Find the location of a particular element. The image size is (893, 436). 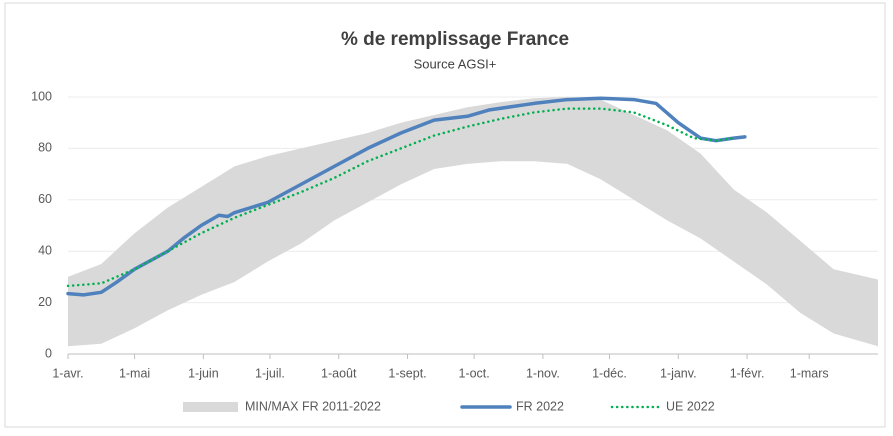

y-tick-label: 60 is located at coordinates (45, 199).